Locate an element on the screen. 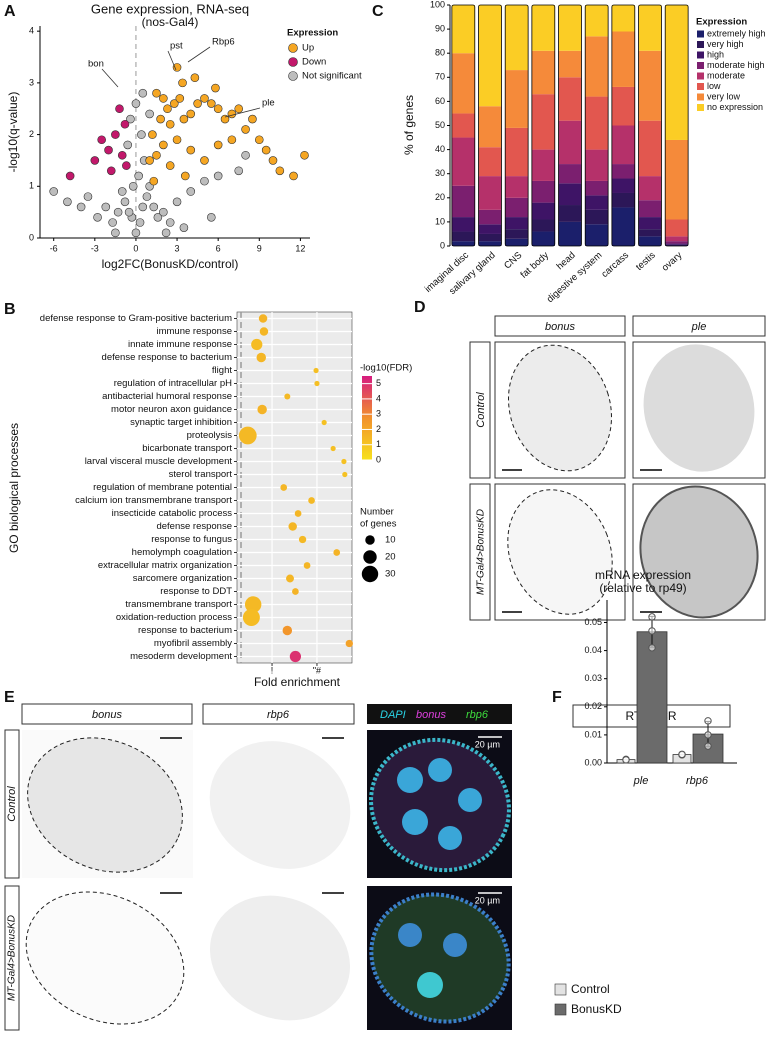  y-tick-label: sarcomere organization is located at coordinates (182, 578).